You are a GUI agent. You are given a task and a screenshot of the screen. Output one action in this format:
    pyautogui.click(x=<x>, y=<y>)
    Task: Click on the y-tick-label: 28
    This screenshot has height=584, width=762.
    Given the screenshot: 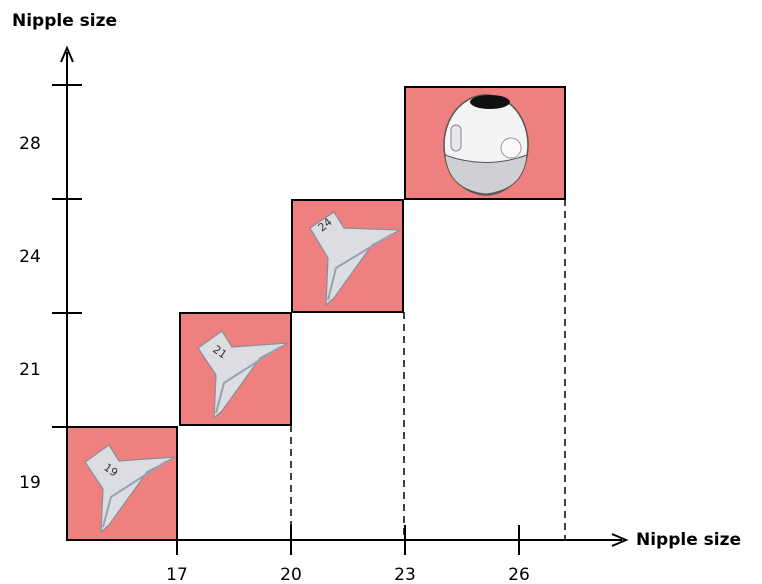 What is the action you would take?
    pyautogui.click(x=30, y=144)
    